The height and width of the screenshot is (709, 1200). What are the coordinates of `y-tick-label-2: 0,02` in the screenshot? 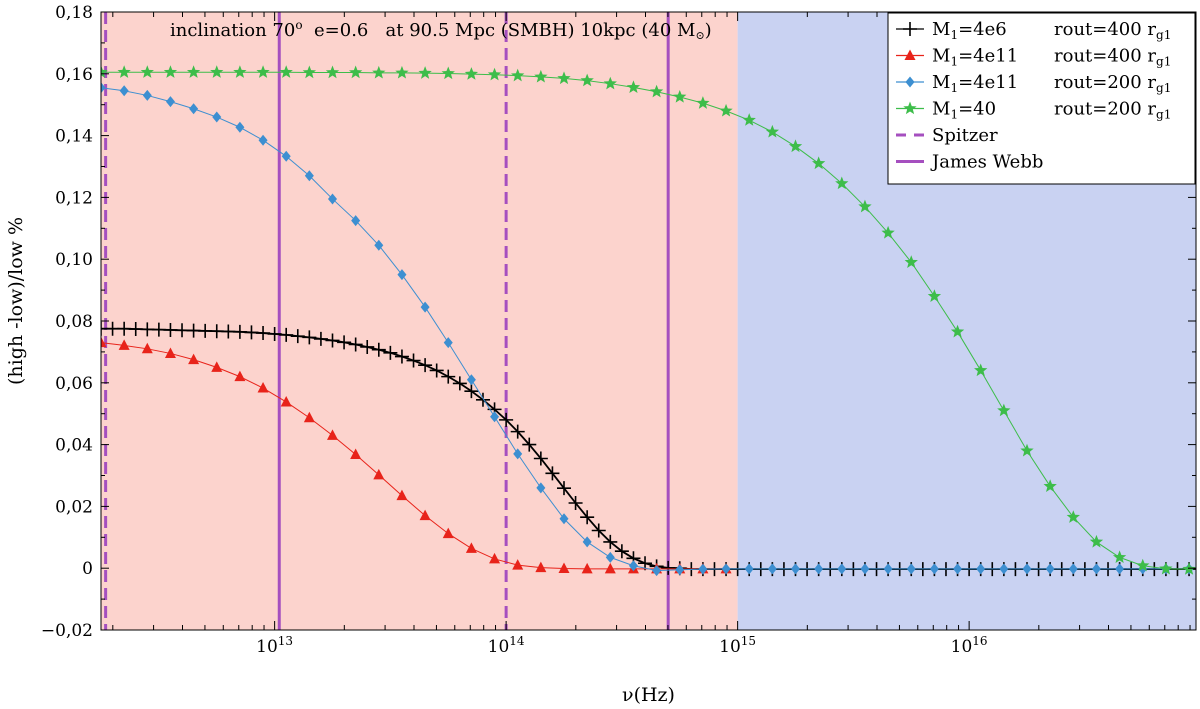 It's located at (74, 507).